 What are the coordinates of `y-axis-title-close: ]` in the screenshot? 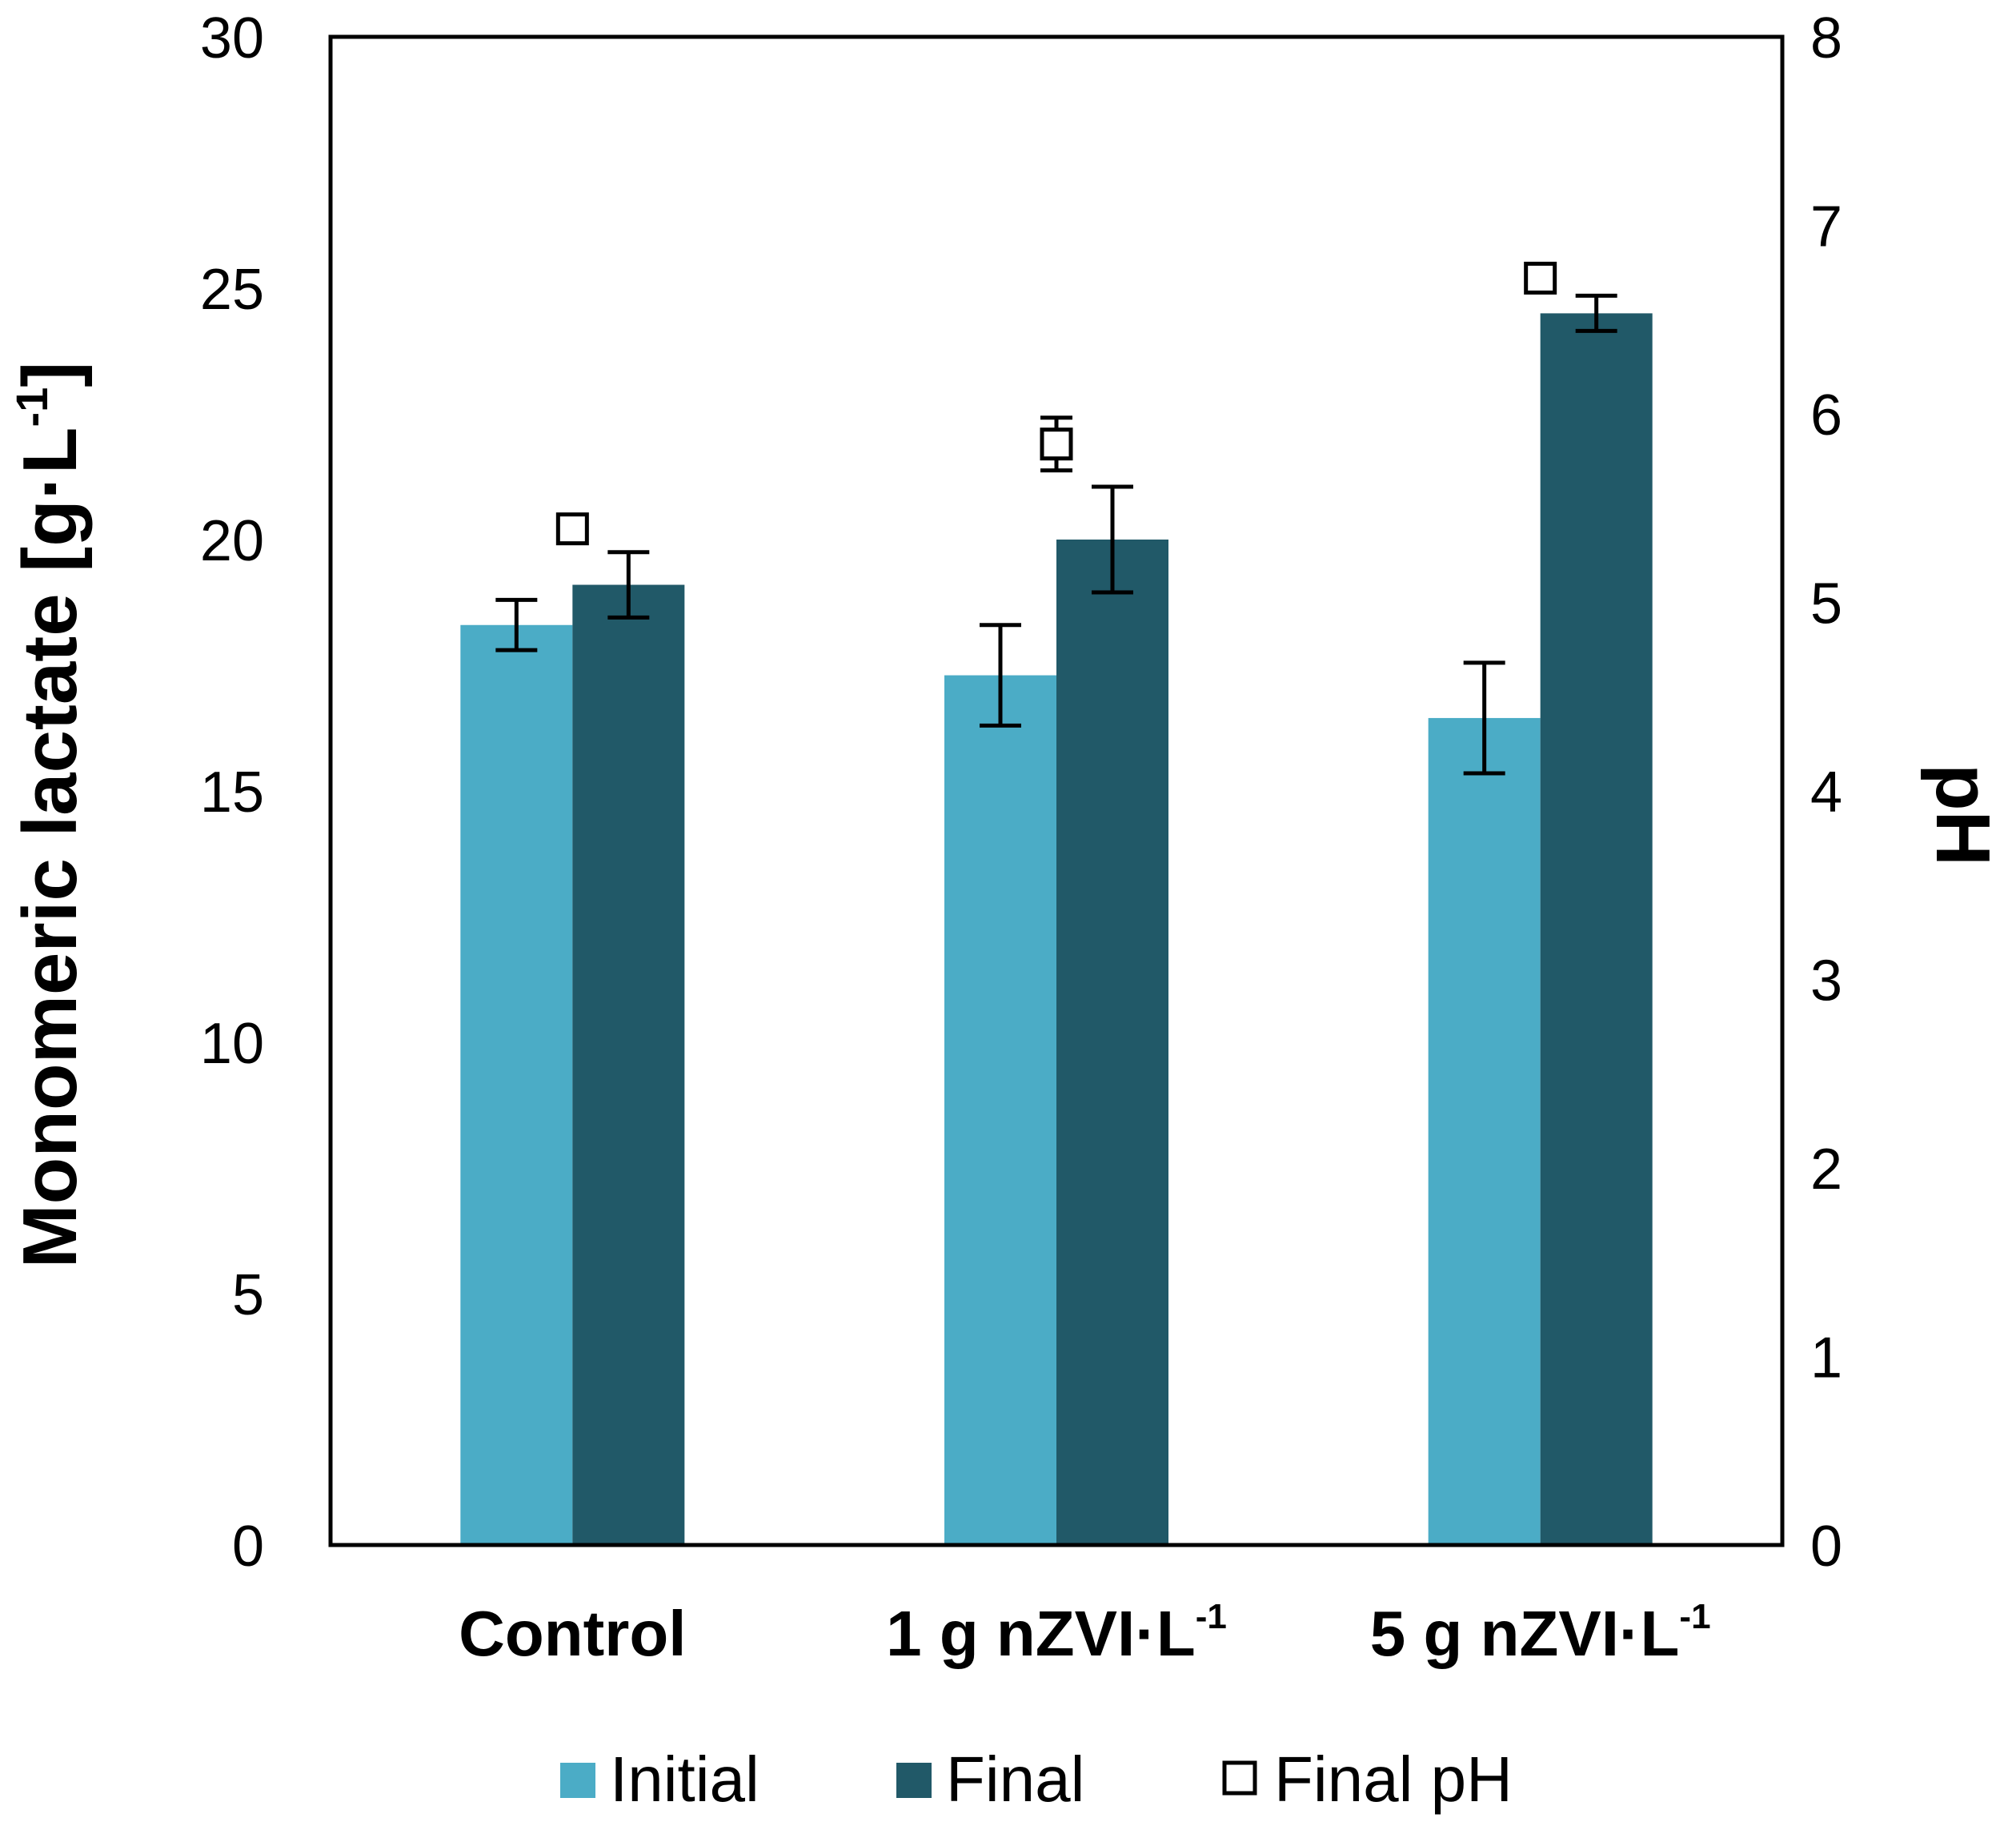 It's located at (50, 375).